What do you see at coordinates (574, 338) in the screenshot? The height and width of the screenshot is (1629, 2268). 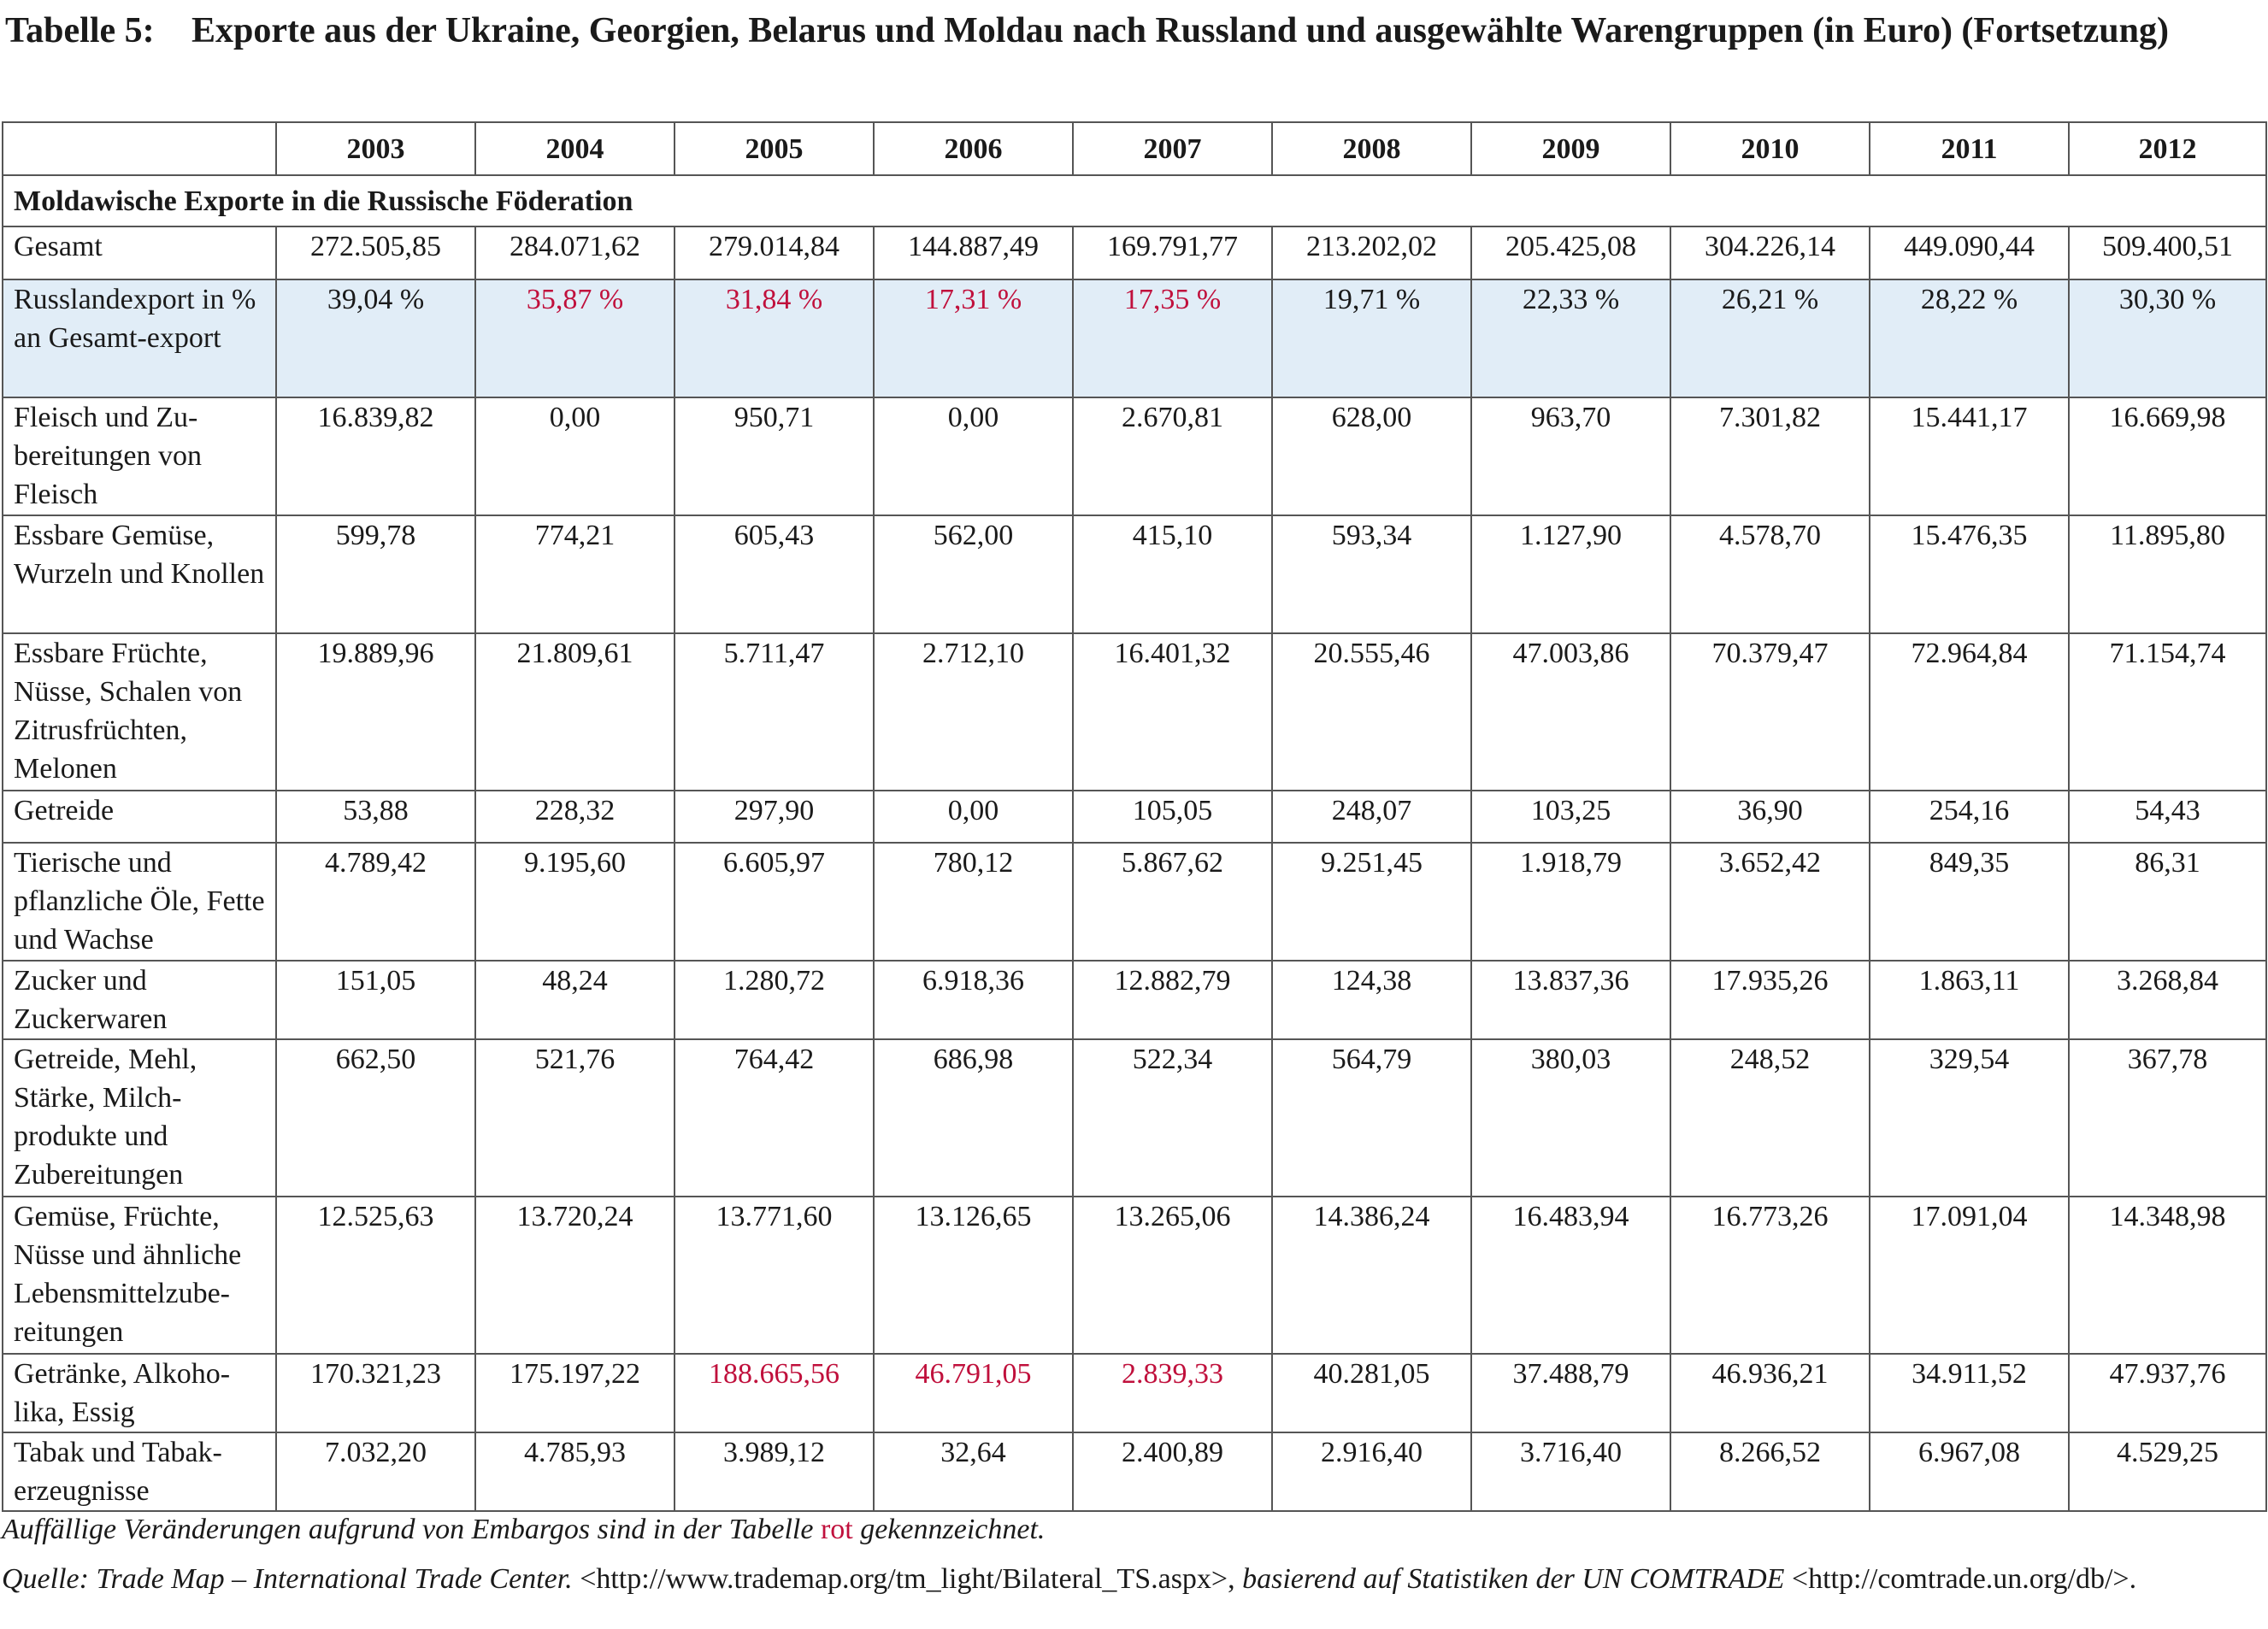 I see `value-cell: 35,87 %` at bounding box center [574, 338].